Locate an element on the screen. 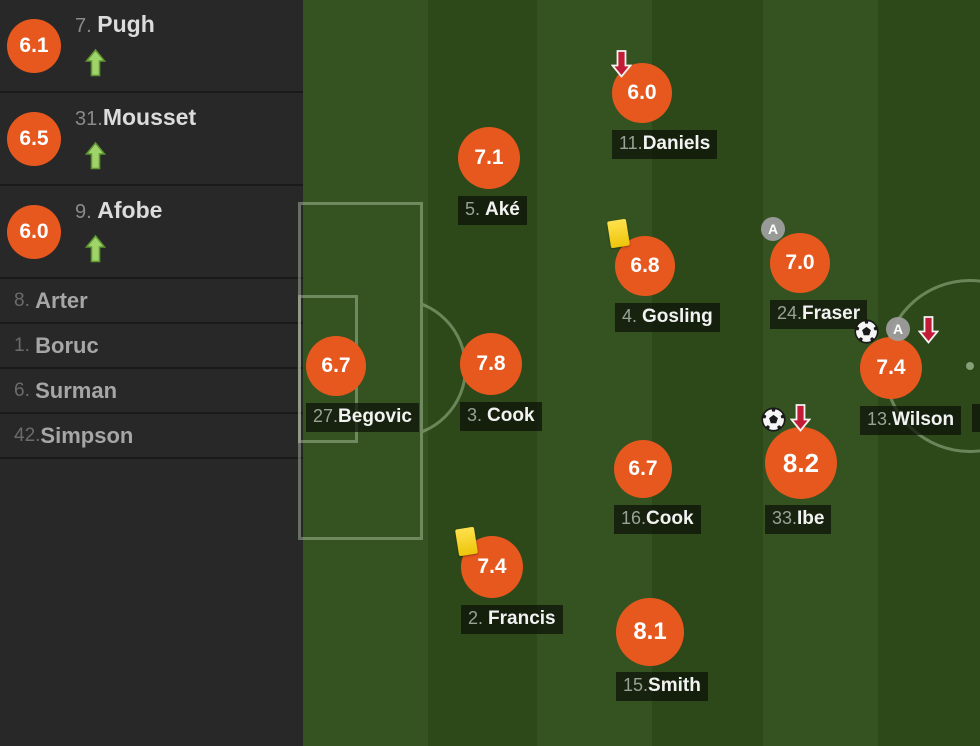  player-marker-cook-3: 7.8 3. Cook is located at coordinates (501, 382).